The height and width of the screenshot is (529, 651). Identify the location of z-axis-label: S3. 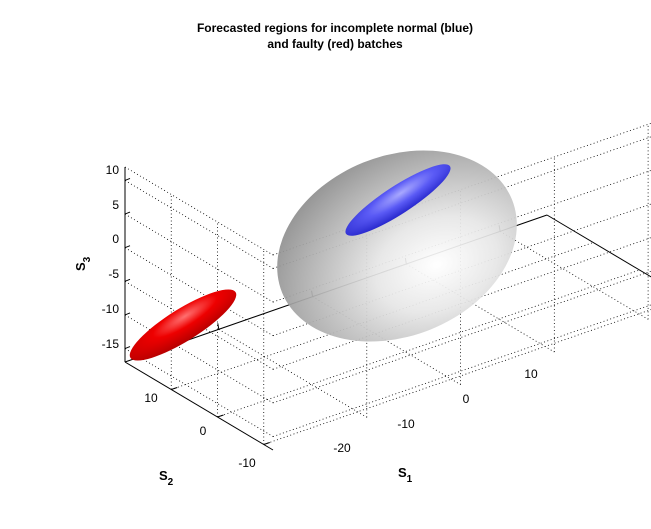
(83, 263).